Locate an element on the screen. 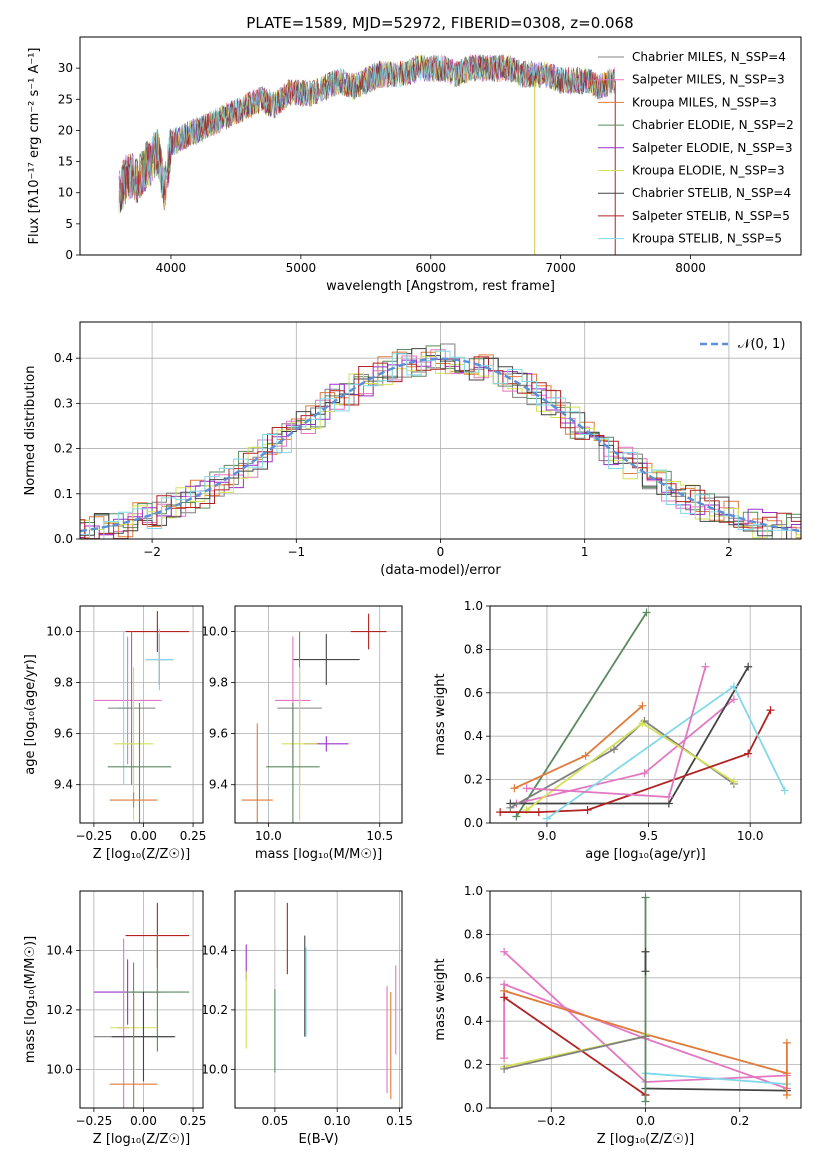 The height and width of the screenshot is (1170, 819). legend-label: Chabrier ELODIE, N_SSP=2 is located at coordinates (713, 125).